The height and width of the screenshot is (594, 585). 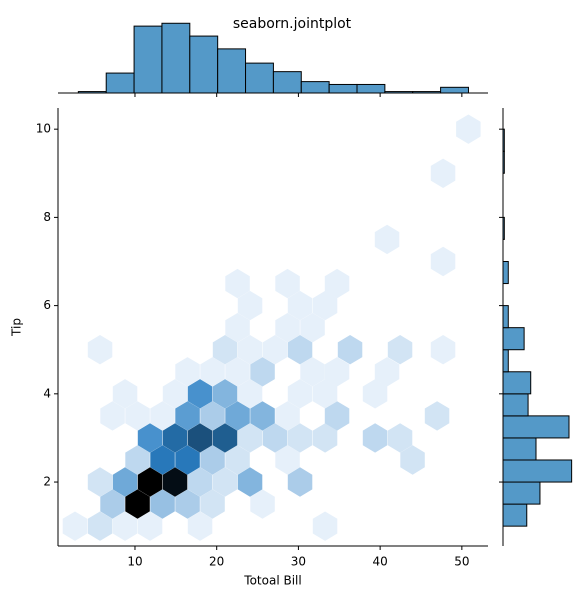 I want to click on x-tick-label: 30, so click(x=298, y=562).